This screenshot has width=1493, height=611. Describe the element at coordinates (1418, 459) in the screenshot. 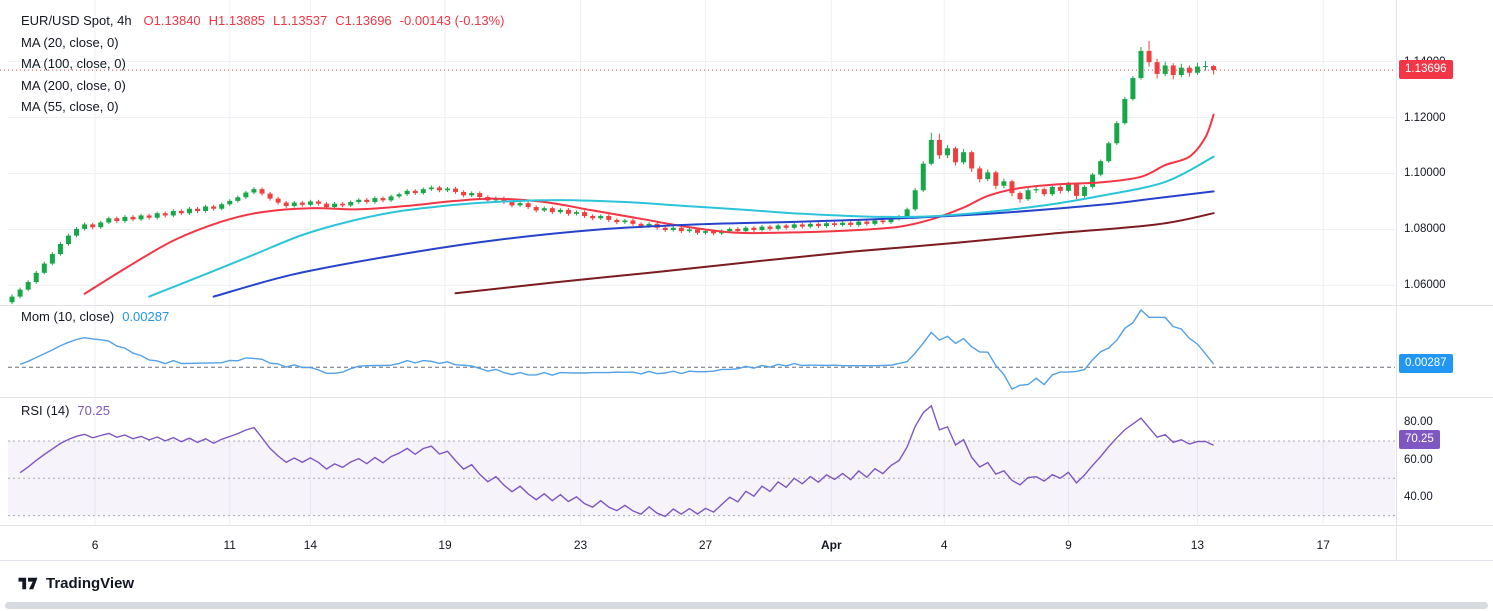

I see `rsi-axis-label: 60.00` at that location.